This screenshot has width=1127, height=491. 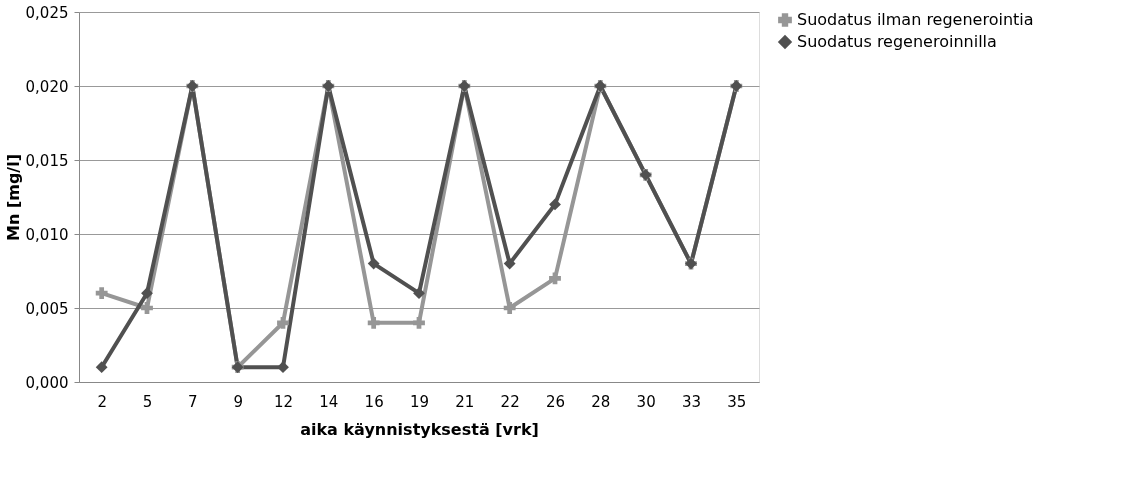 I want to click on y-tick-label: 0,025, so click(x=47, y=12).